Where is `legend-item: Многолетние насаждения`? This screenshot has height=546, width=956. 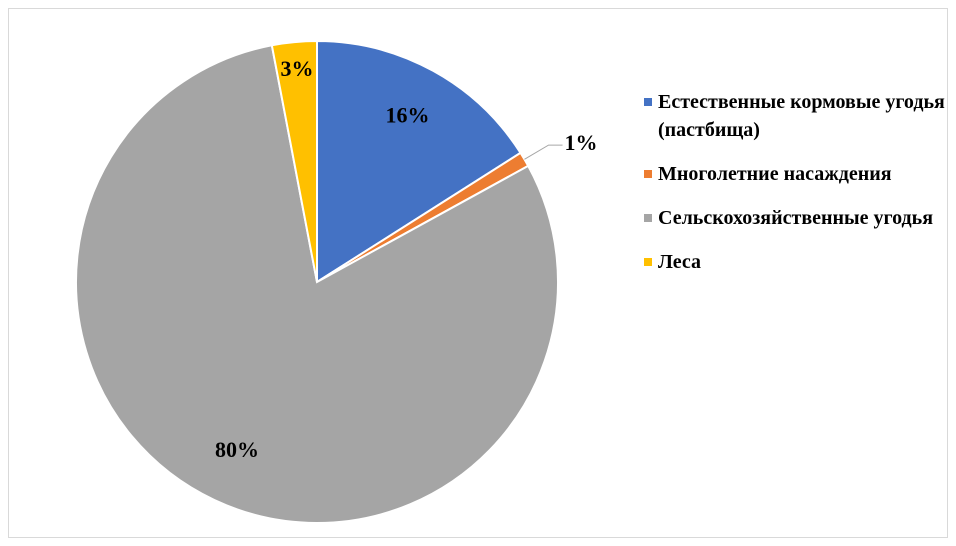
legend-item: Многолетние насаждения is located at coordinates (796, 174).